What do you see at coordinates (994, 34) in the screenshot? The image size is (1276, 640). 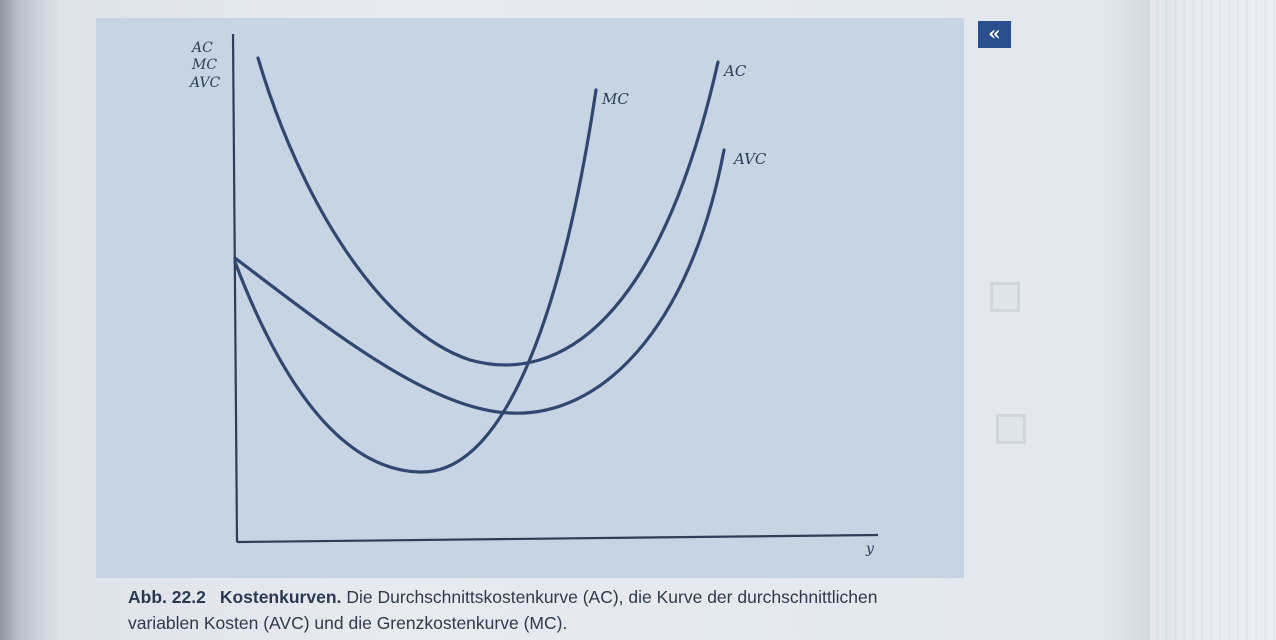 I see `back-chevron-icon: «` at bounding box center [994, 34].